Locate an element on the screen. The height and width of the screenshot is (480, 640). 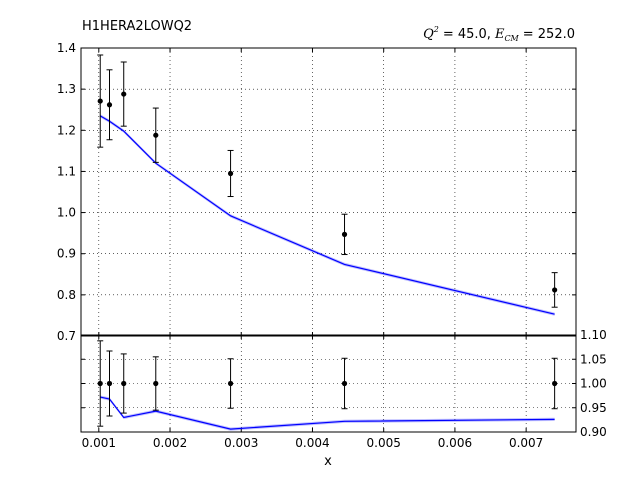
y-tick-label: 1.1 is located at coordinates (66, 171).